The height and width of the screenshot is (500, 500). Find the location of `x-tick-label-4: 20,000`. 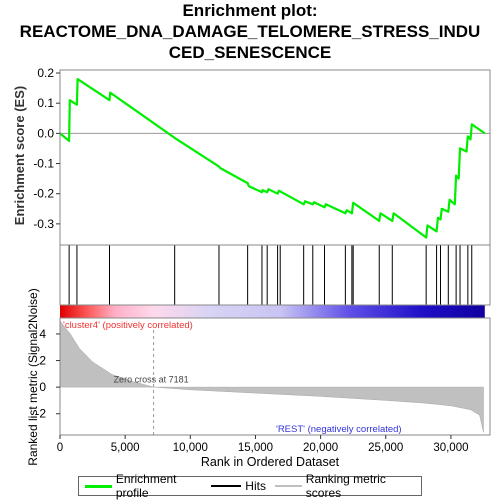

x-tick-label-4: 20,000 is located at coordinates (320, 448).